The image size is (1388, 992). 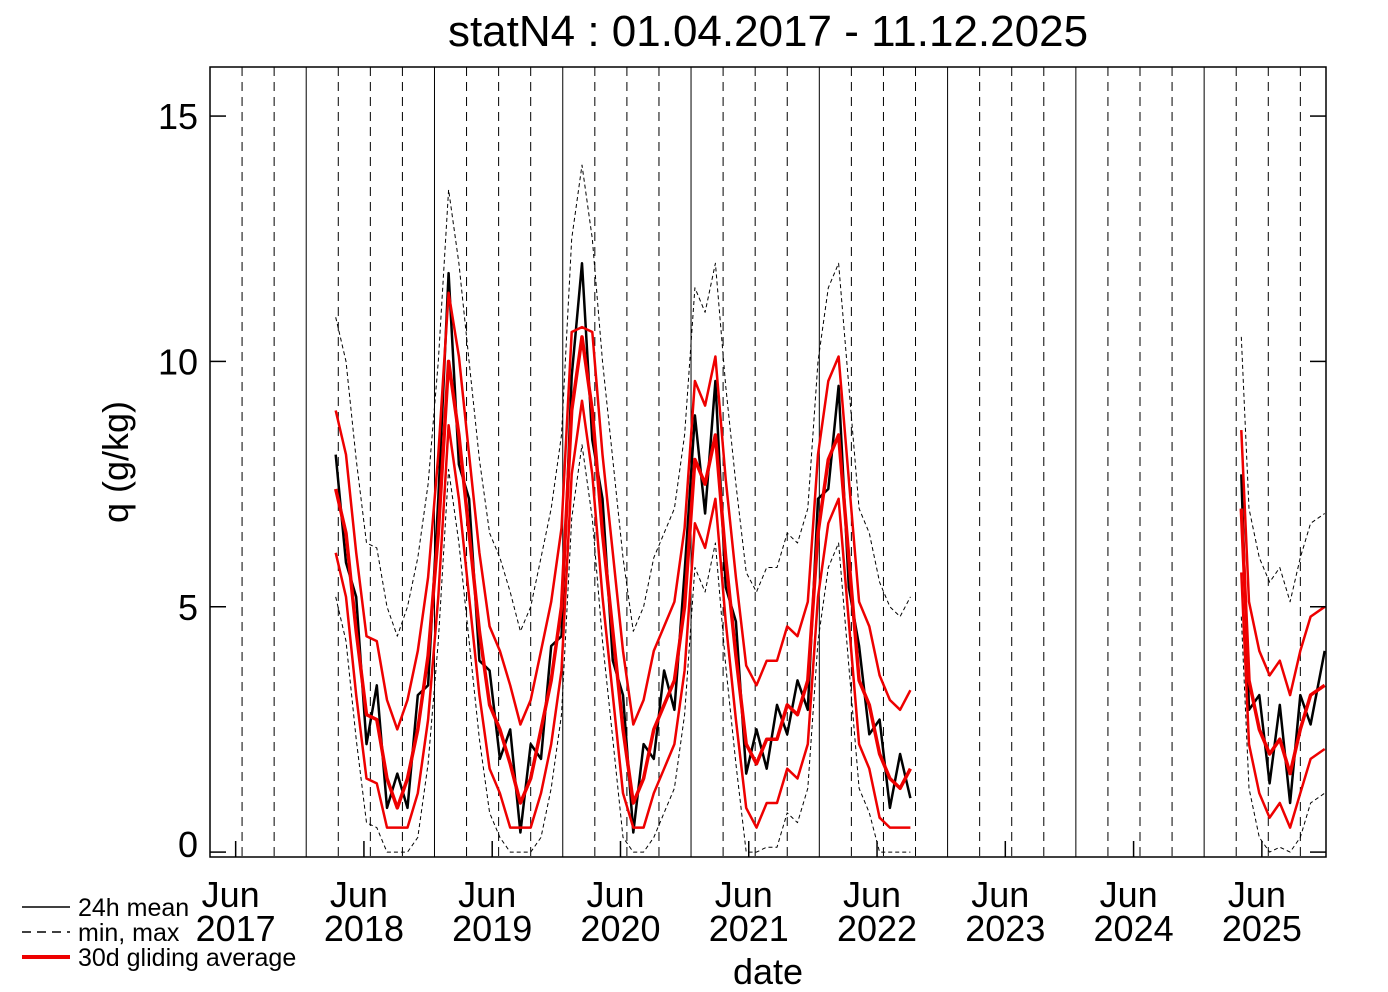 I want to click on y-tick-label: 0, so click(x=188, y=844).